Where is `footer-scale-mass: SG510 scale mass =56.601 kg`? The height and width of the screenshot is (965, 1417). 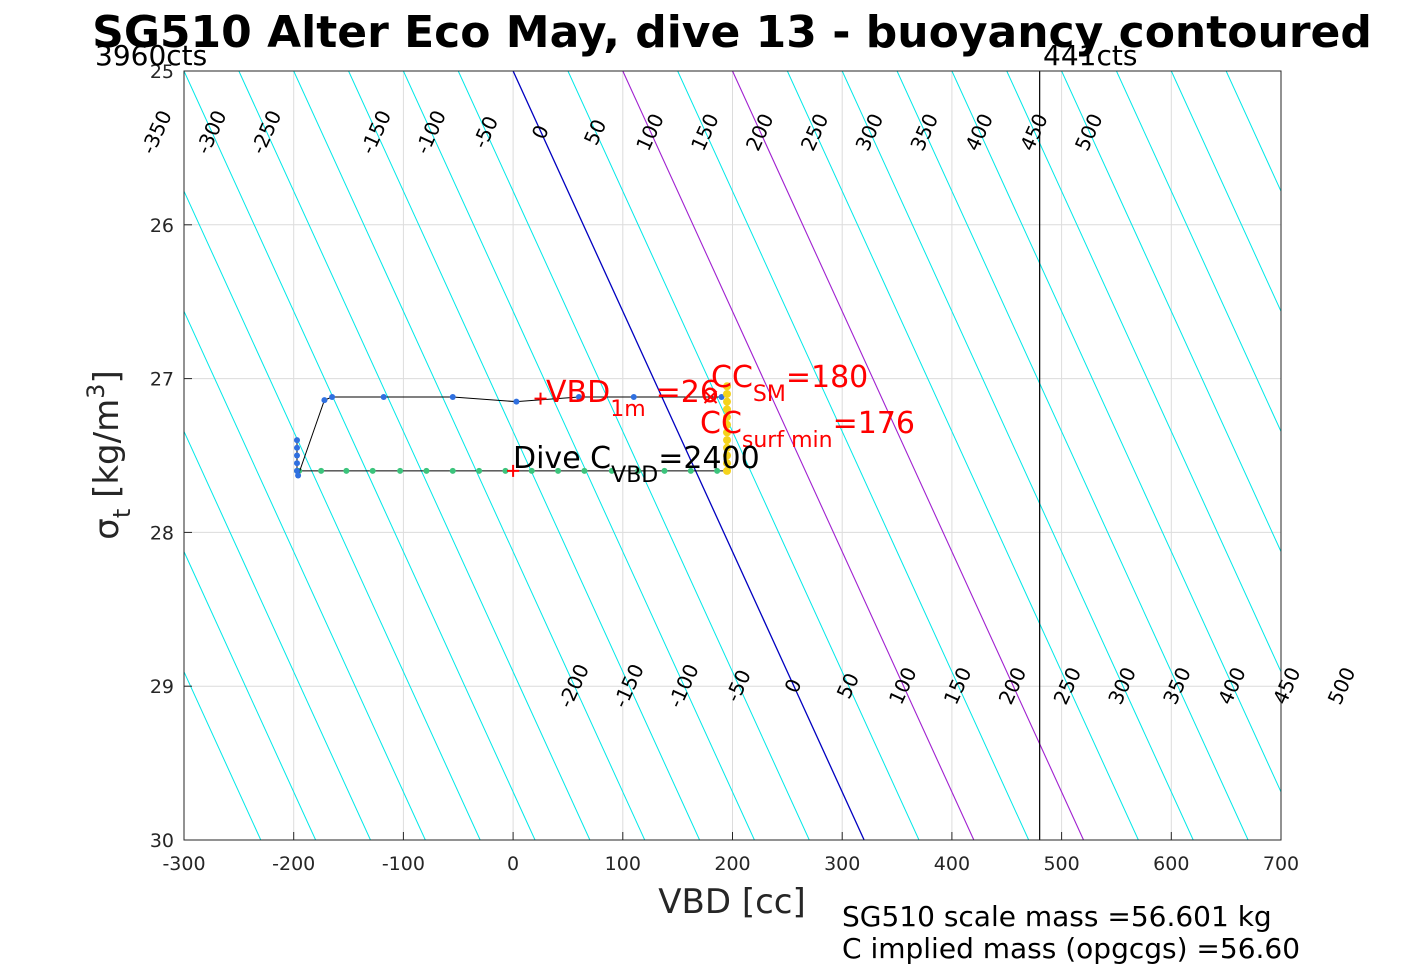
footer-scale-mass: SG510 scale mass =56.601 kg is located at coordinates (1057, 916).